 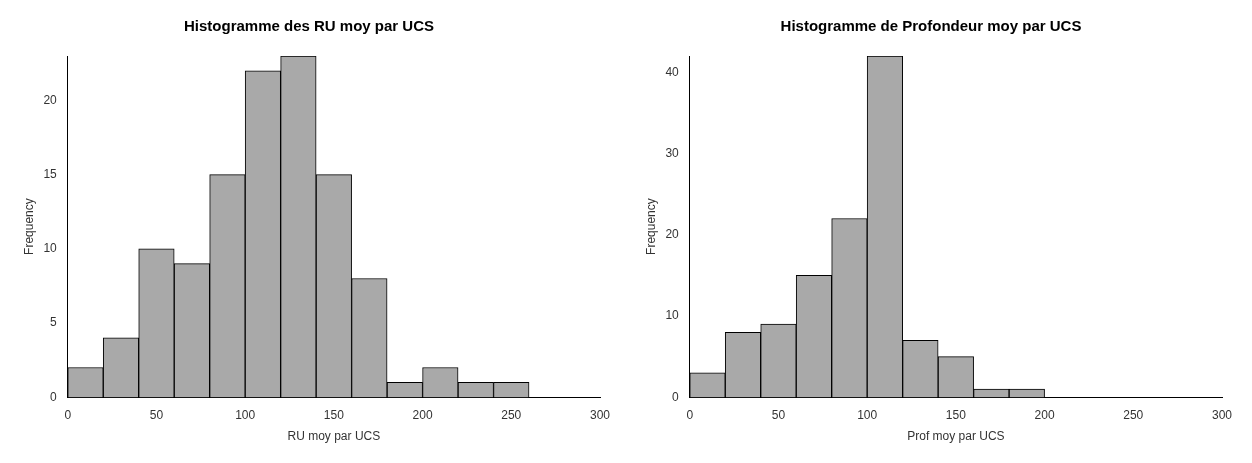 I want to click on y-tick-label: 5, so click(x=54, y=322).